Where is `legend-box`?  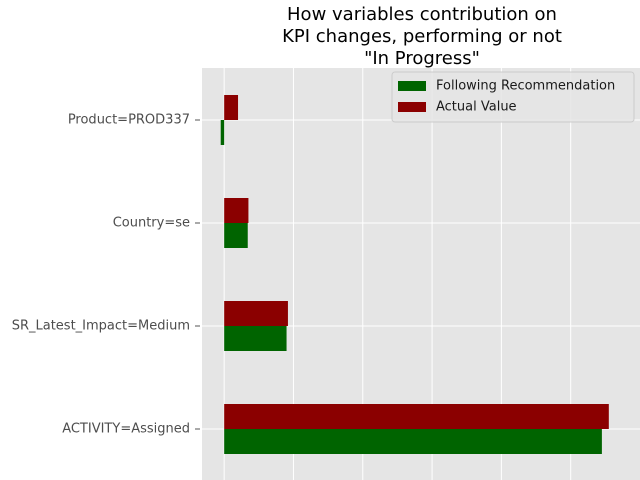 legend-box is located at coordinates (513, 97).